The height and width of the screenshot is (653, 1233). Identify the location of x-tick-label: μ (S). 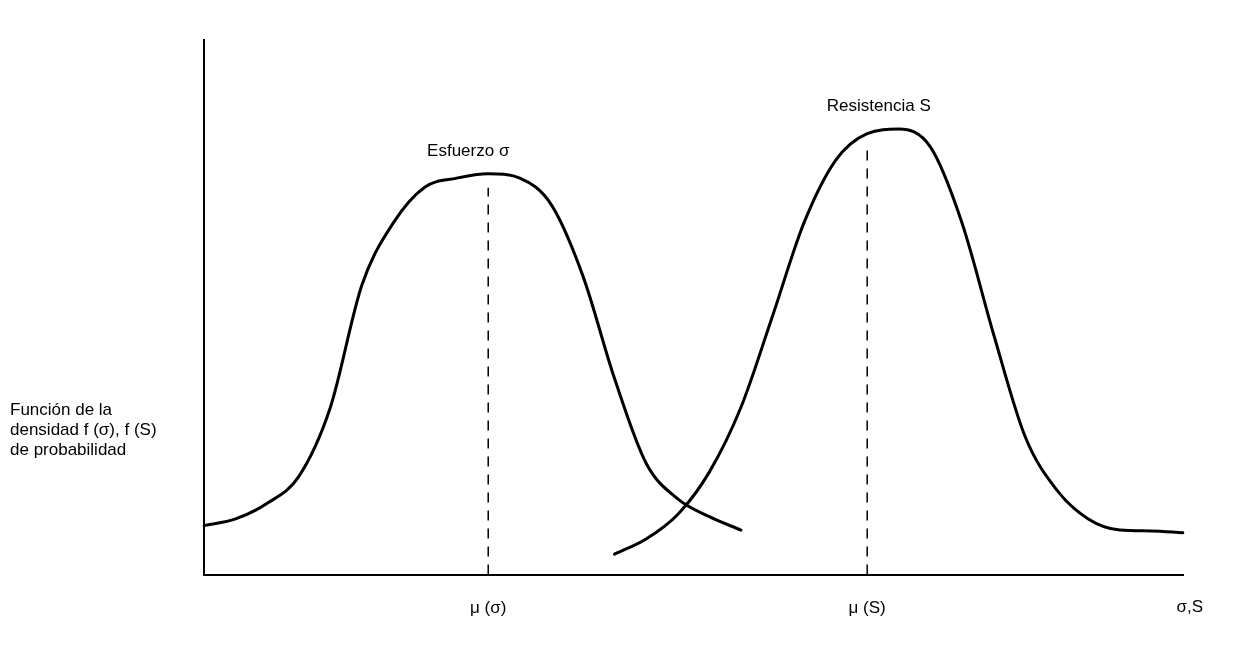
(867, 608).